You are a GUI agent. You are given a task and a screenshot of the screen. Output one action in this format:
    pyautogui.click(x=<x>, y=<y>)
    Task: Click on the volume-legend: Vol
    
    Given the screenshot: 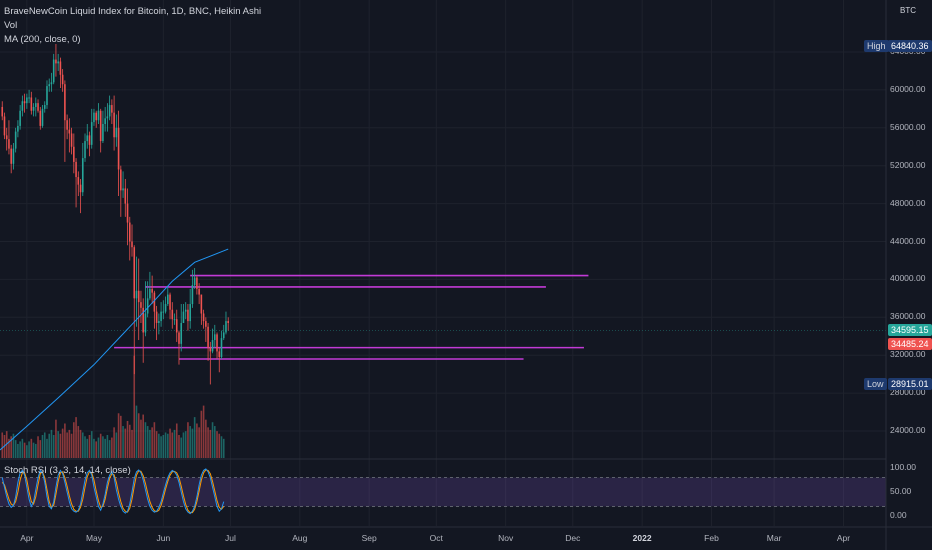 What is the action you would take?
    pyautogui.click(x=11, y=25)
    